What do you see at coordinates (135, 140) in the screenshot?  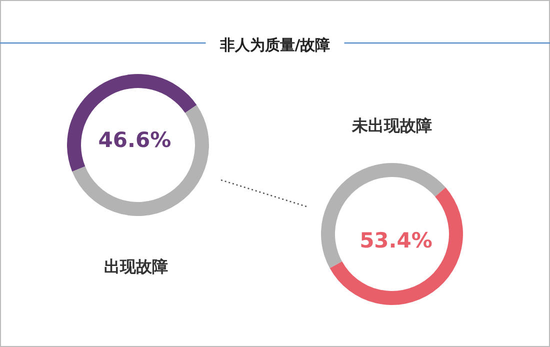 I see `data-label: 46.6%` at bounding box center [135, 140].